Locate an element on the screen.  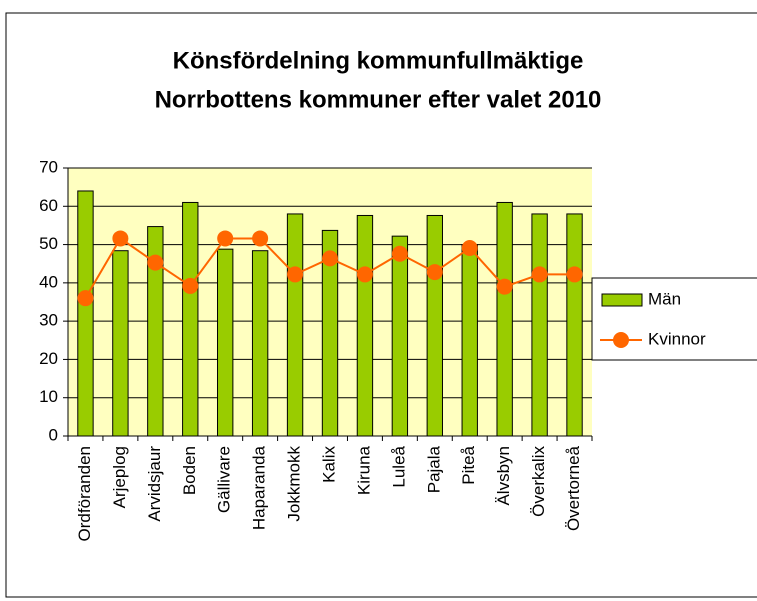
x-tick-label: Överkalix is located at coordinates (538, 481).